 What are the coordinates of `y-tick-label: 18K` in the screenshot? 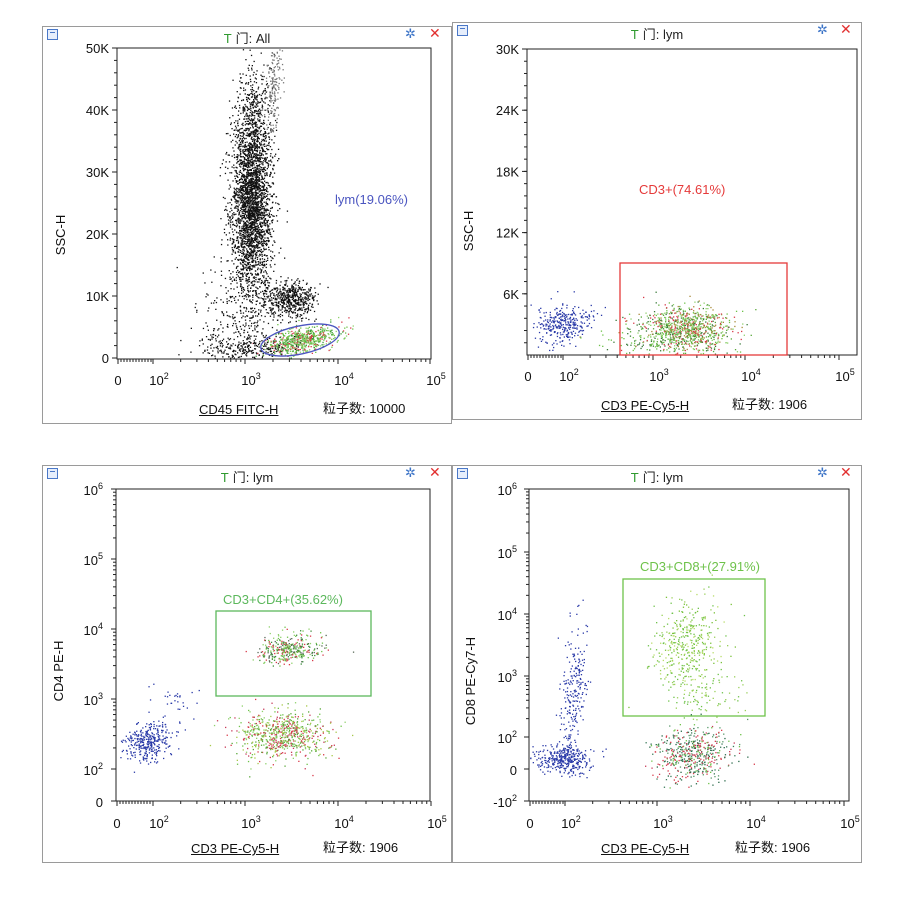 It's located at (507, 171).